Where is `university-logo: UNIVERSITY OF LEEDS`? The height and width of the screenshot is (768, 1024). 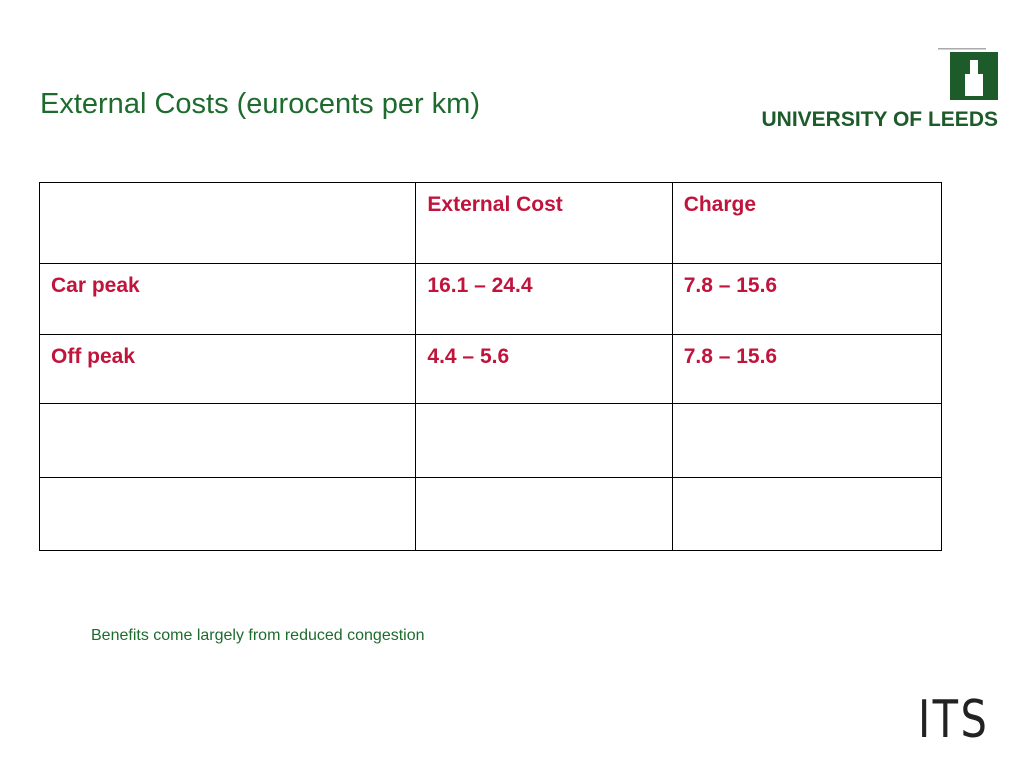
university-logo: UNIVERSITY OF LEEDS is located at coordinates (880, 89).